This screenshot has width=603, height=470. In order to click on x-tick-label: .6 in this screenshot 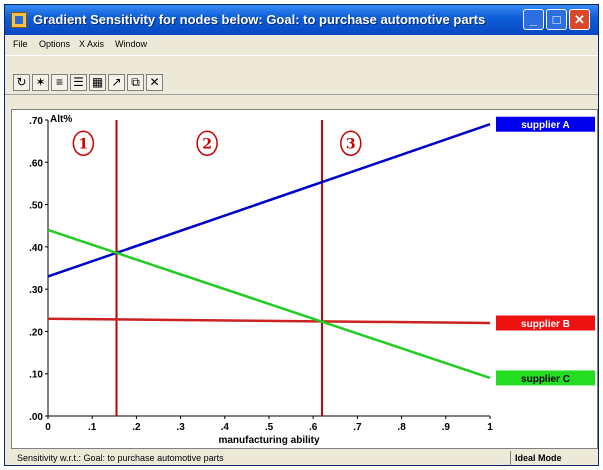, I will do `click(313, 427)`.